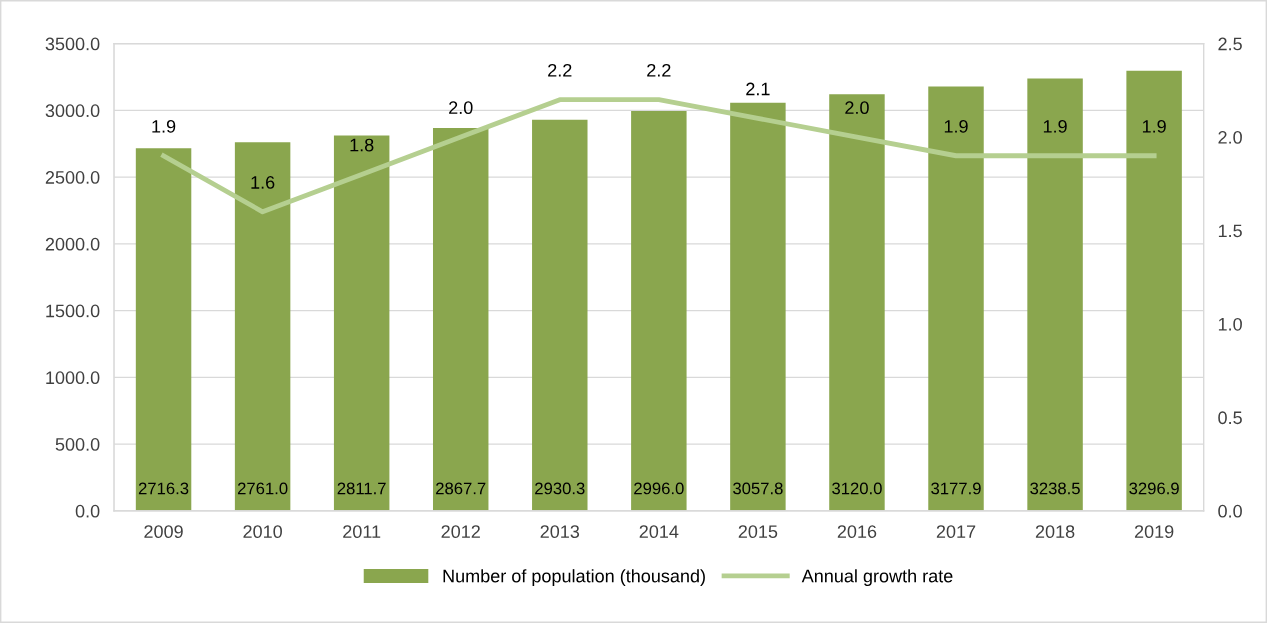 The image size is (1267, 623). Describe the element at coordinates (857, 532) in the screenshot. I see `x-tick-label: 2016` at that location.